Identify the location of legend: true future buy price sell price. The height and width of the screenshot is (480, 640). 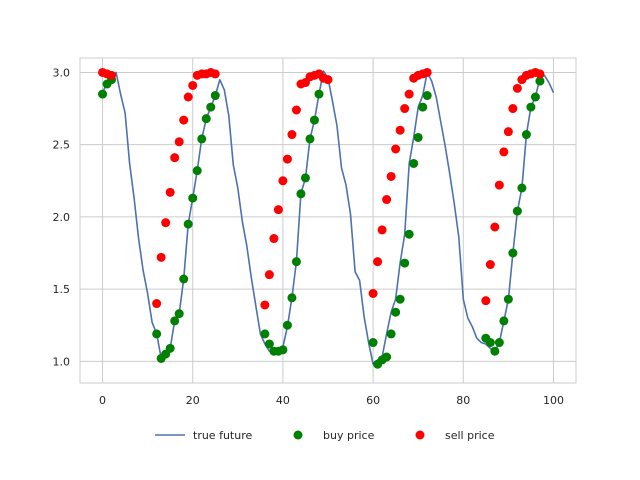
(325, 435).